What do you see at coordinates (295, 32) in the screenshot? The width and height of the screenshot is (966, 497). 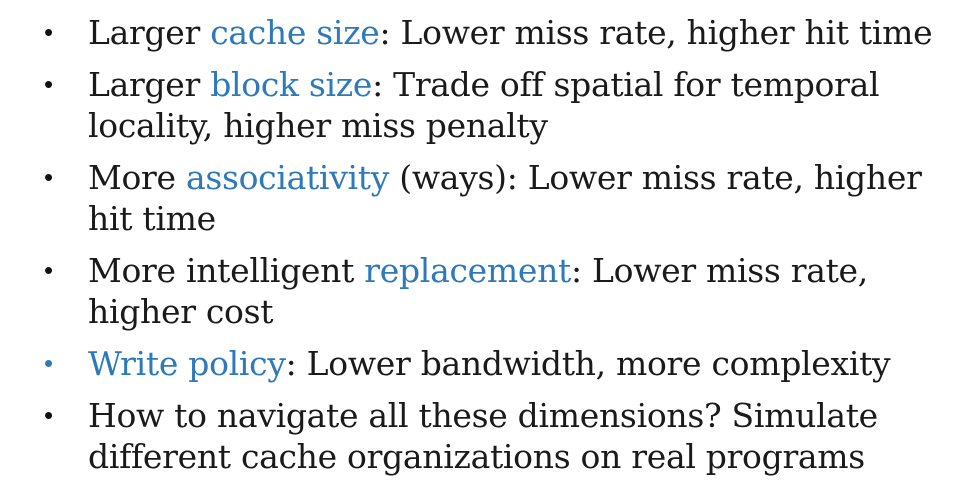 I see `bullet-keyword: cache size` at bounding box center [295, 32].